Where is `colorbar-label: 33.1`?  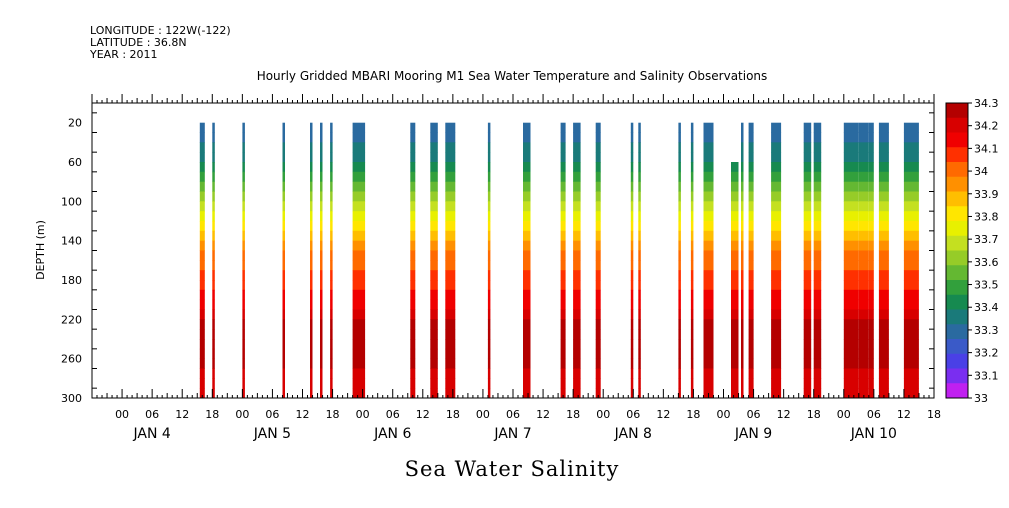 colorbar-label: 33.1 is located at coordinates (986, 375).